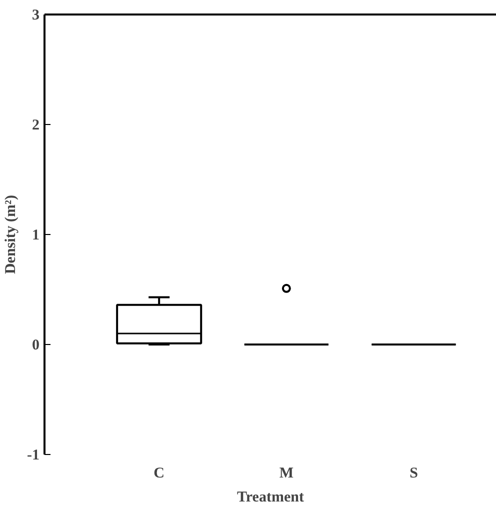 The image size is (496, 508). Describe the element at coordinates (36, 16) in the screenshot. I see `y-tick-label: 3` at that location.